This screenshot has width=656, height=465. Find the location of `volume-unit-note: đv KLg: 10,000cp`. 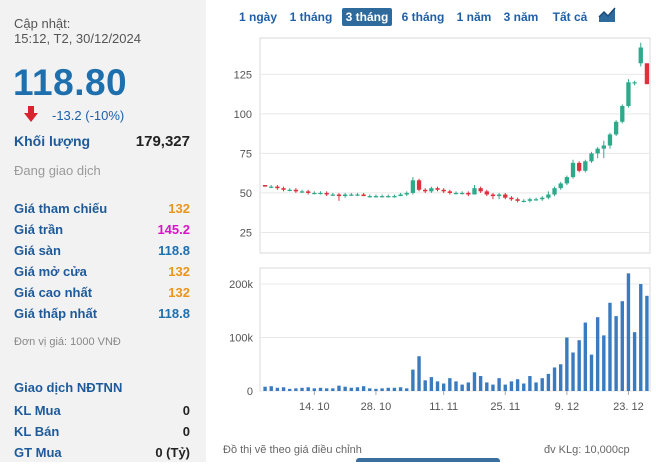

volume-unit-note: đv KLg: 10,000cp is located at coordinates (587, 450).